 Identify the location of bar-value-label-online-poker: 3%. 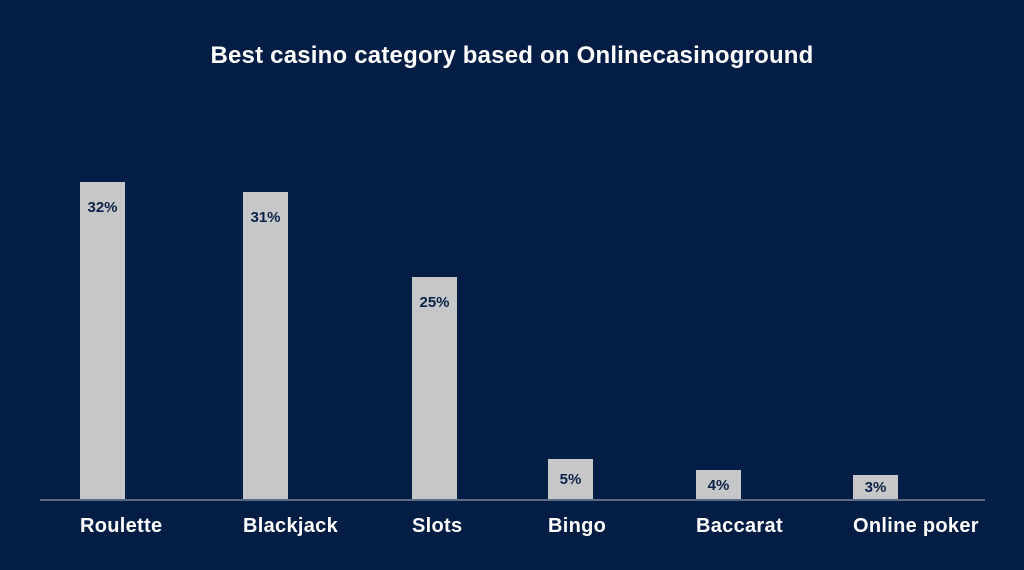
(875, 487).